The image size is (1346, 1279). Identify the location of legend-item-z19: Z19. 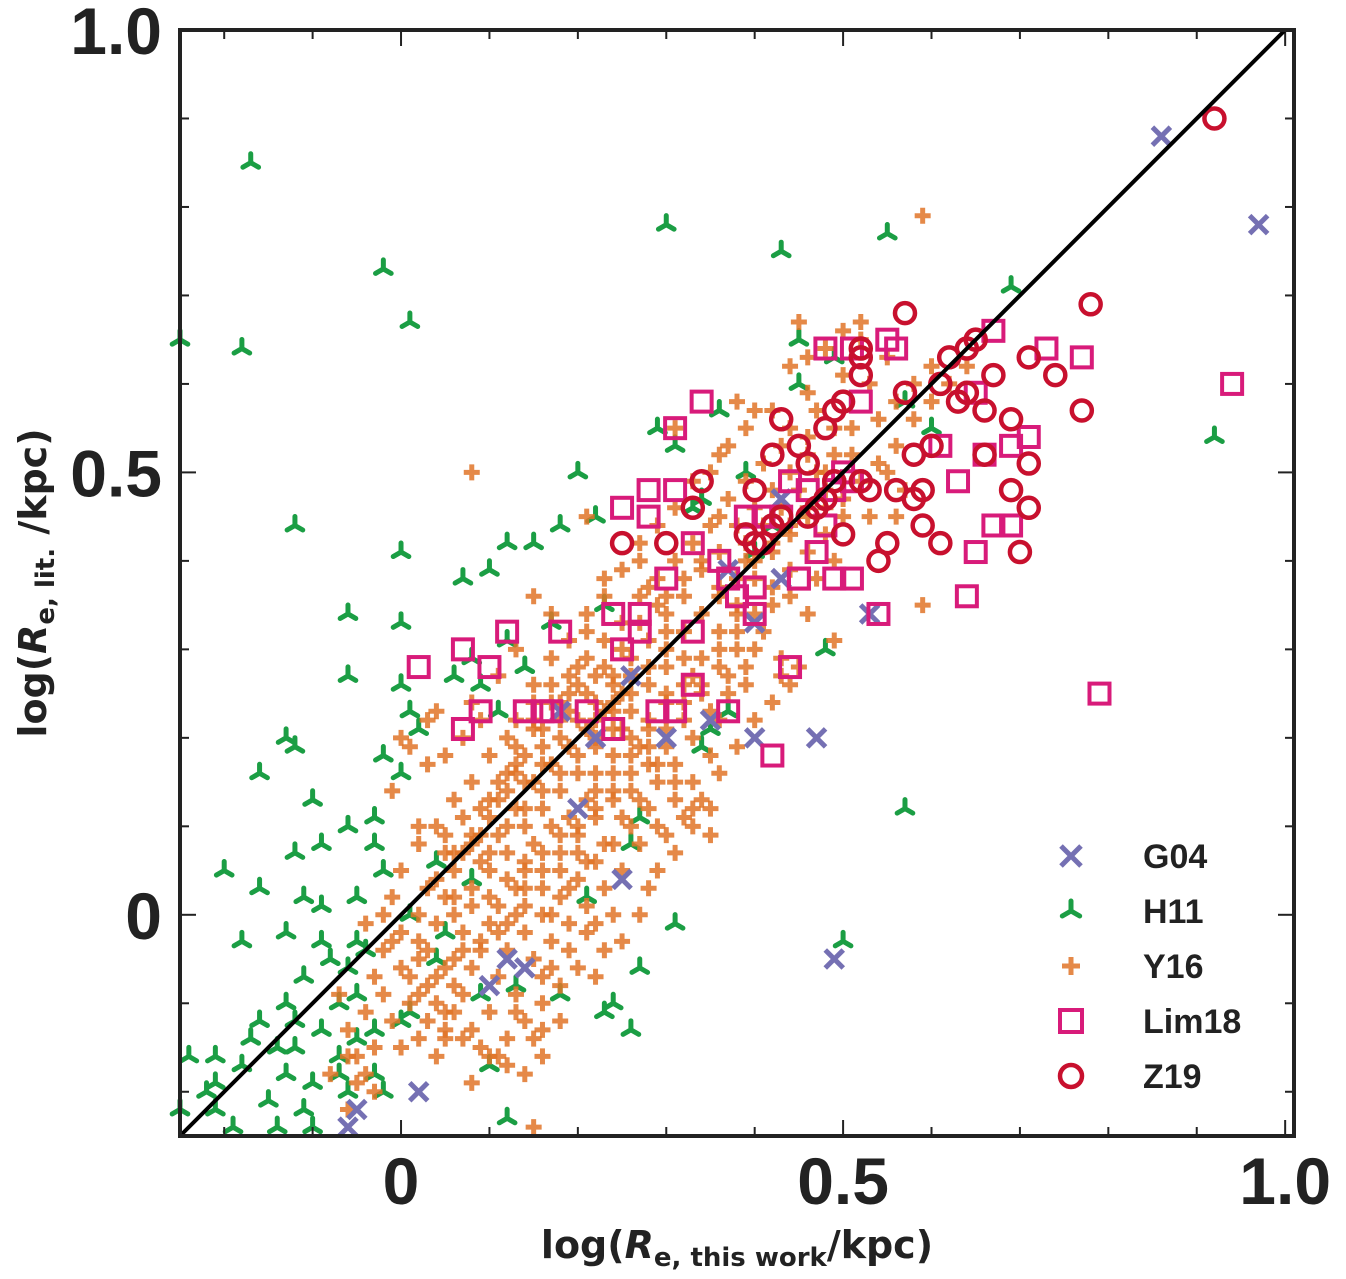
(1129, 1077).